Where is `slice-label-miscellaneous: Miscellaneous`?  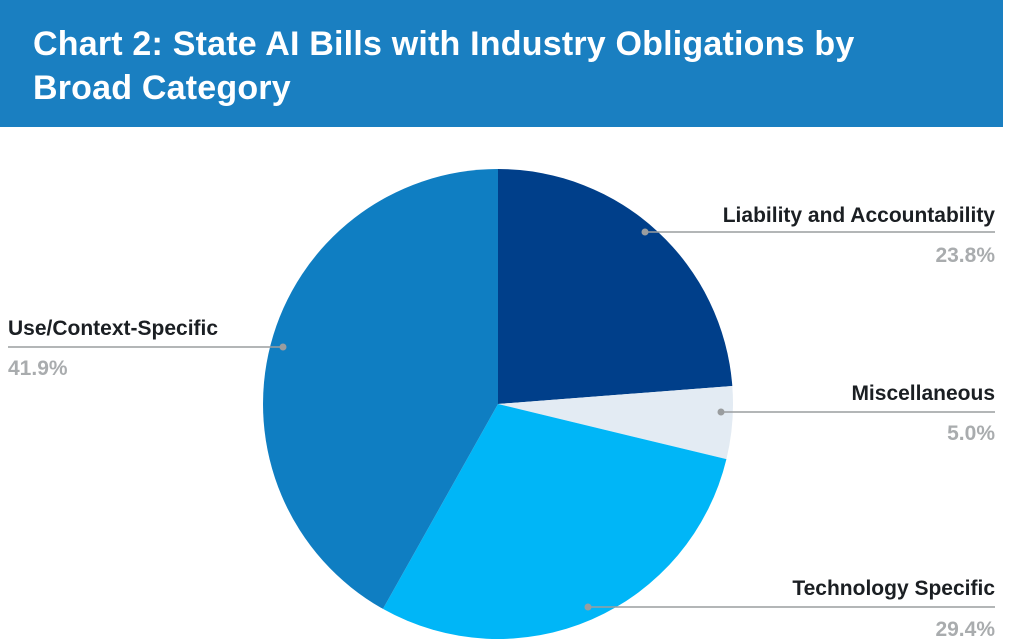
slice-label-miscellaneous: Miscellaneous is located at coordinates (923, 393).